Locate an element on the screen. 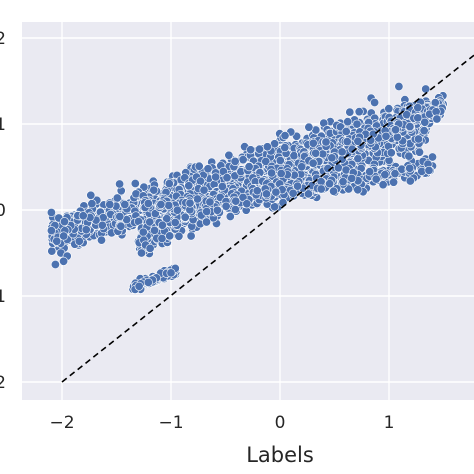  x-tick-label: −1 is located at coordinates (170, 423).